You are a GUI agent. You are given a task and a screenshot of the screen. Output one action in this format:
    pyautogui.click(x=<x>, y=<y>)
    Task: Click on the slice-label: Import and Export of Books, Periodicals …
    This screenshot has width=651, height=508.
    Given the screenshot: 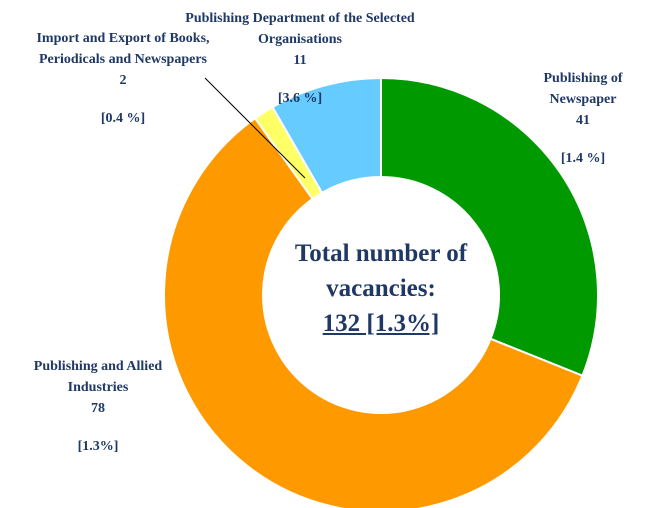 What is the action you would take?
    pyautogui.click(x=123, y=78)
    